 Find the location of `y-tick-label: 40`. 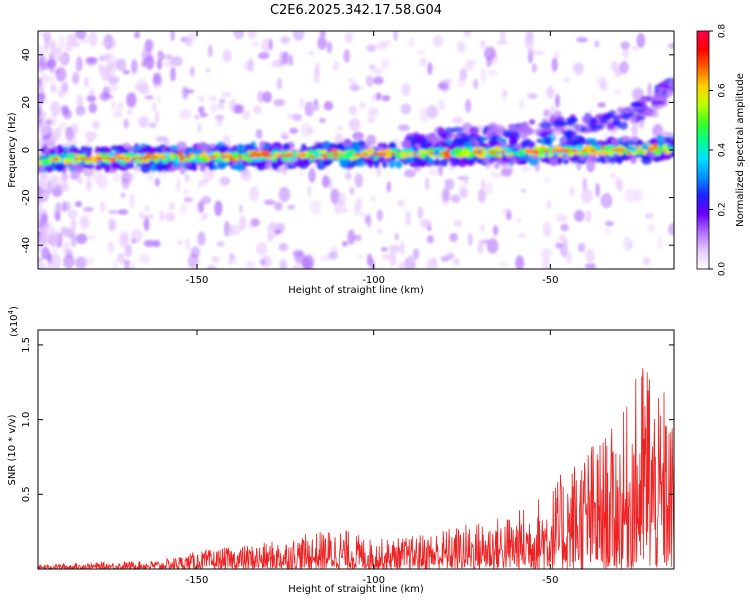

y-tick-label: 40 is located at coordinates (26, 54).